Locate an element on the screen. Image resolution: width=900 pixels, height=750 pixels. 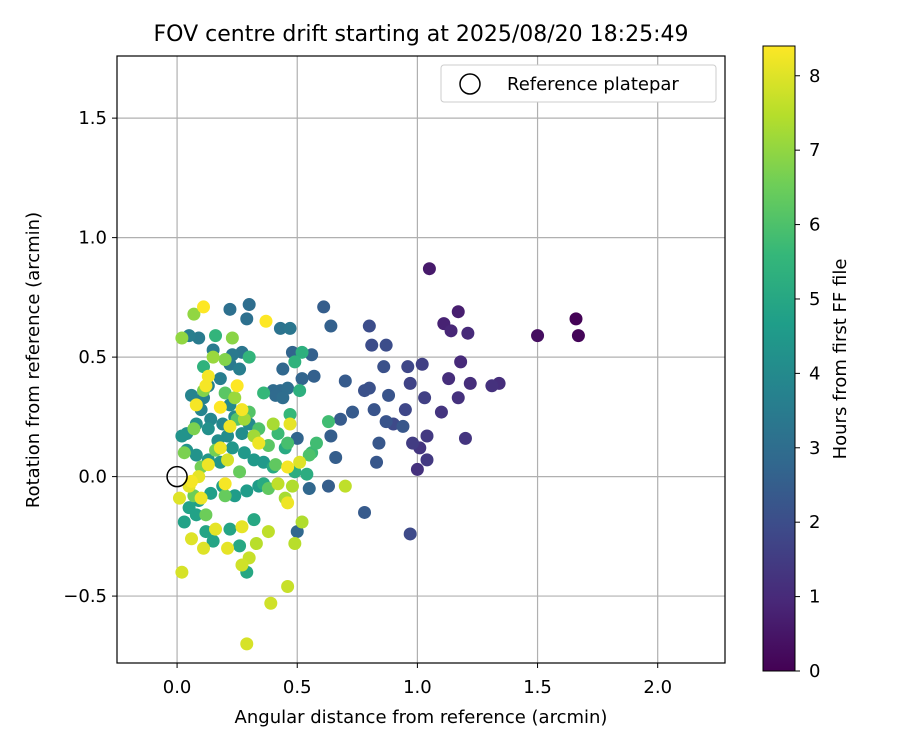
colorbar-gradient is located at coordinates (779, 358).